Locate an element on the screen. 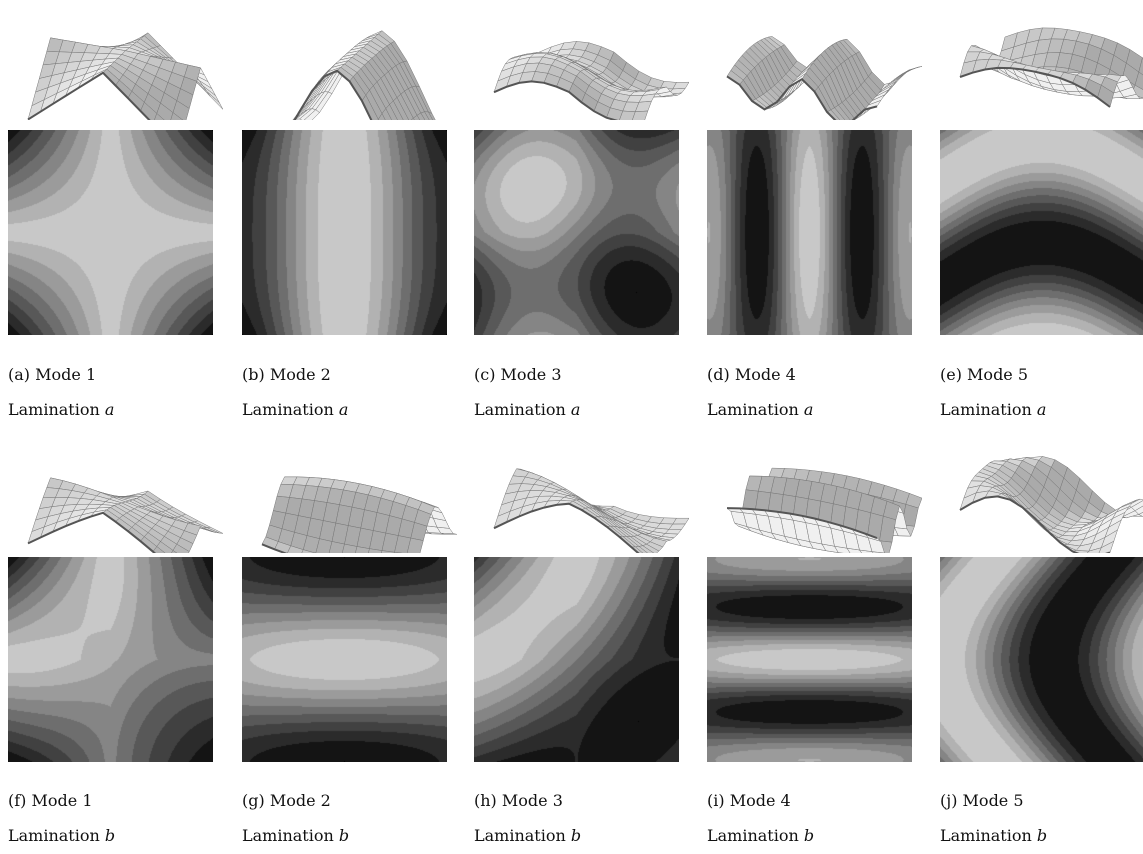 The image size is (1143, 854). subfigure-caption: (a) Mode 1 is located at coordinates (52, 374).